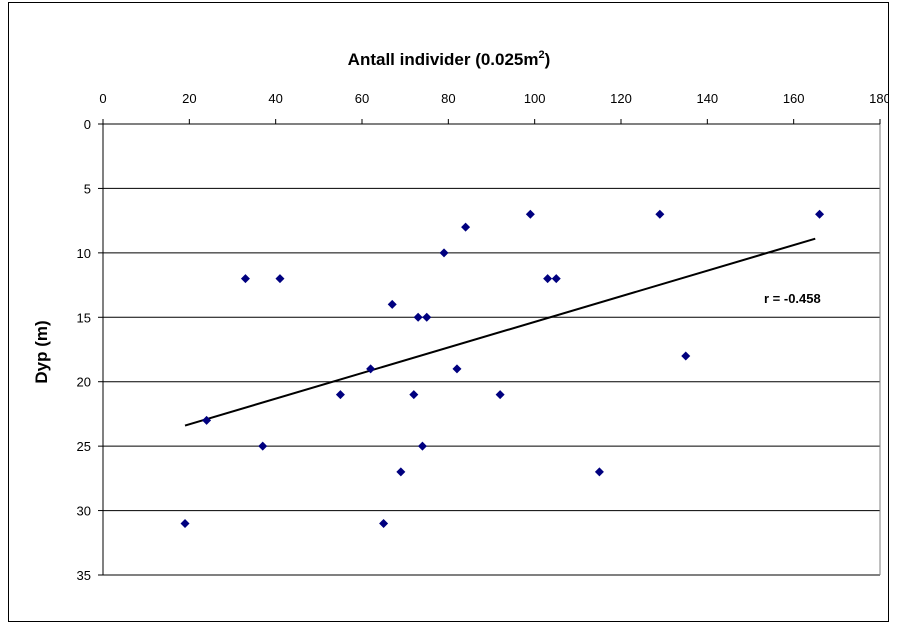 This screenshot has width=897, height=622. What do you see at coordinates (87, 124) in the screenshot?
I see `y-tick-label-0: 0` at bounding box center [87, 124].